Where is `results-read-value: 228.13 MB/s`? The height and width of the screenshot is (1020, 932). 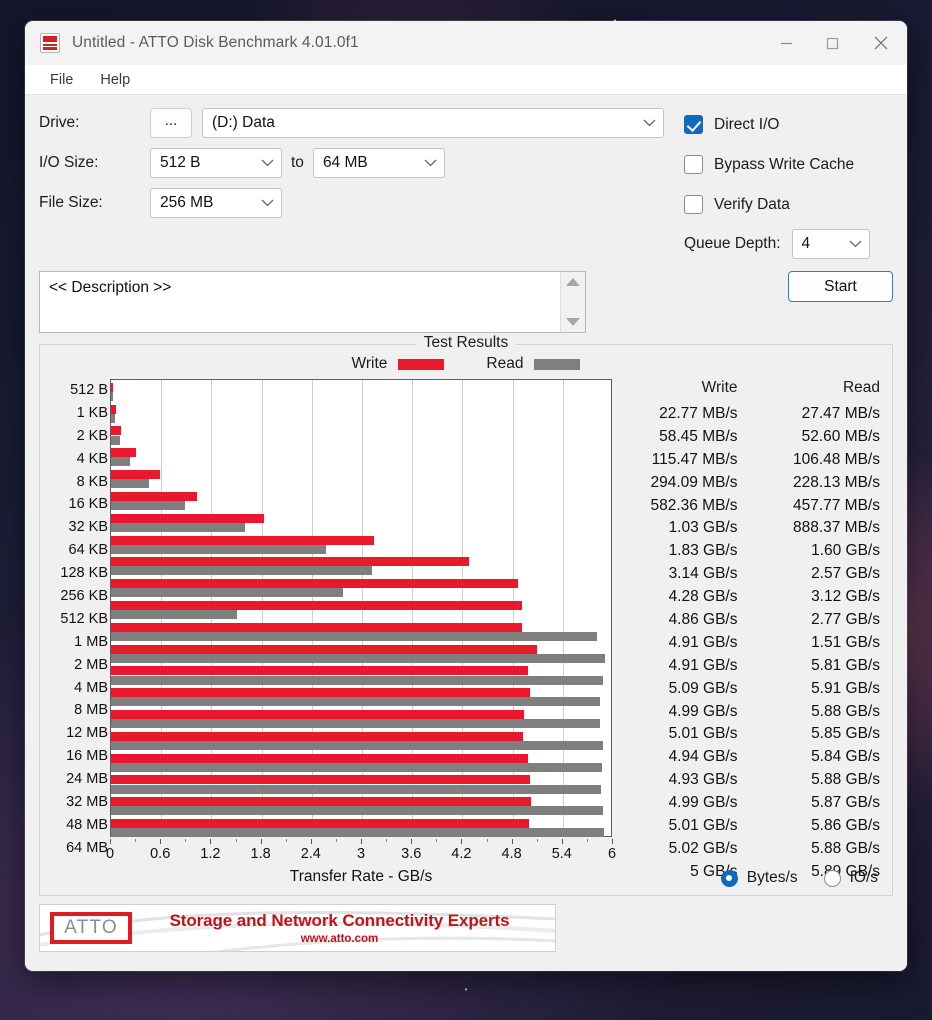 results-read-value: 228.13 MB/s is located at coordinates (836, 482).